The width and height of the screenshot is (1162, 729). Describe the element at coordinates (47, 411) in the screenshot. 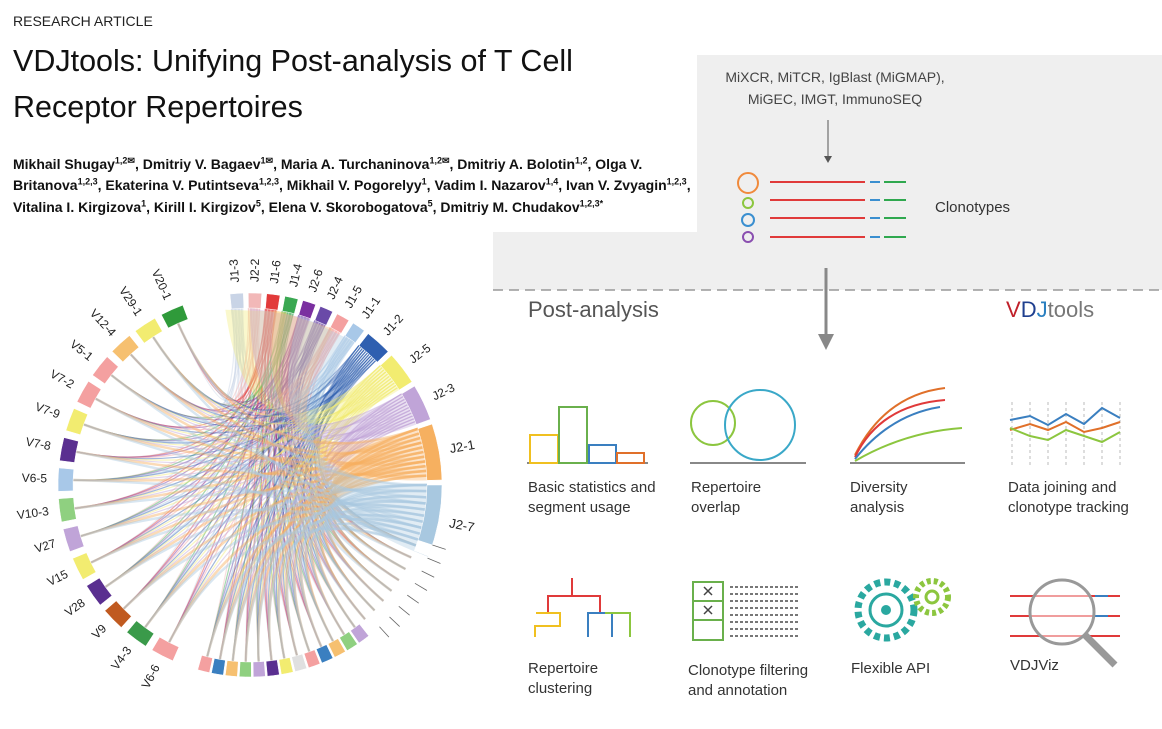

I see `v-label: V7-9` at that location.